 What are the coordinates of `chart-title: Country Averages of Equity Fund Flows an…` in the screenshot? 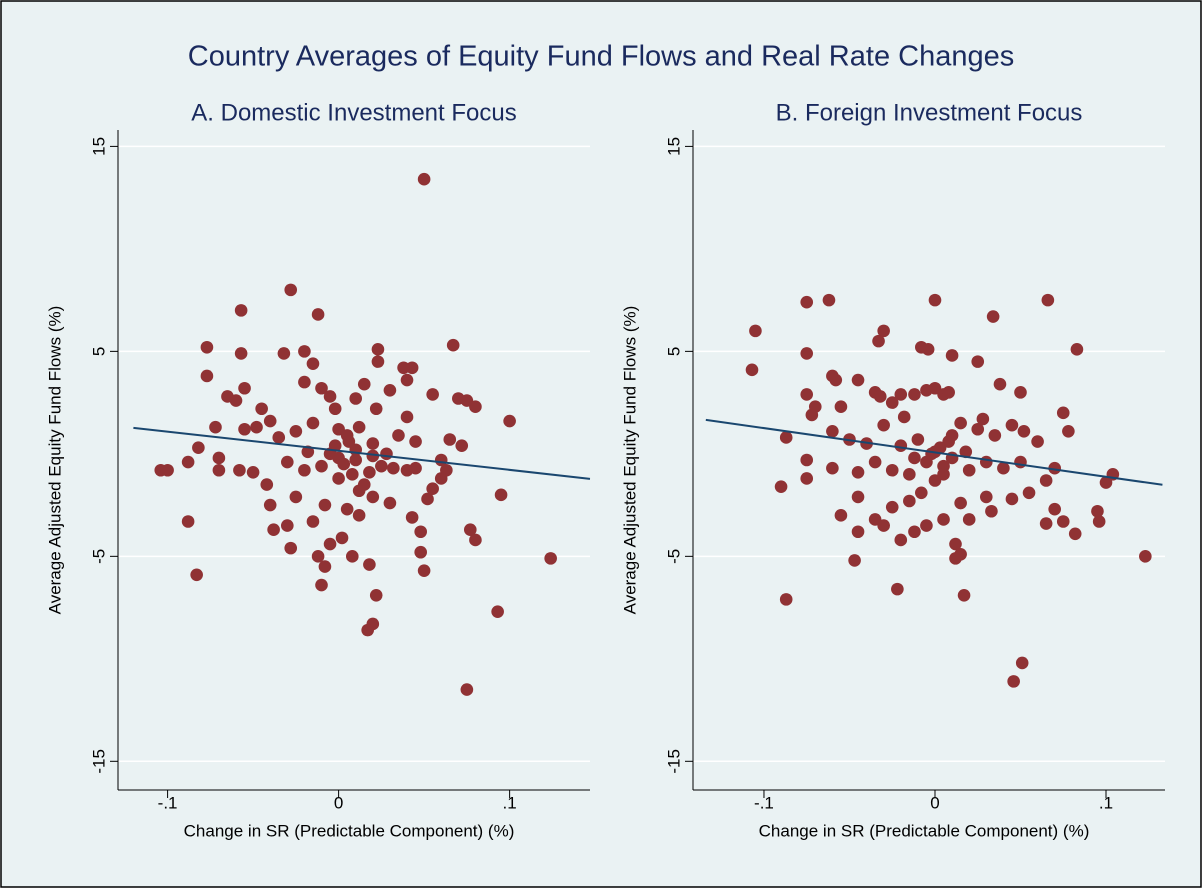 It's located at (601, 57).